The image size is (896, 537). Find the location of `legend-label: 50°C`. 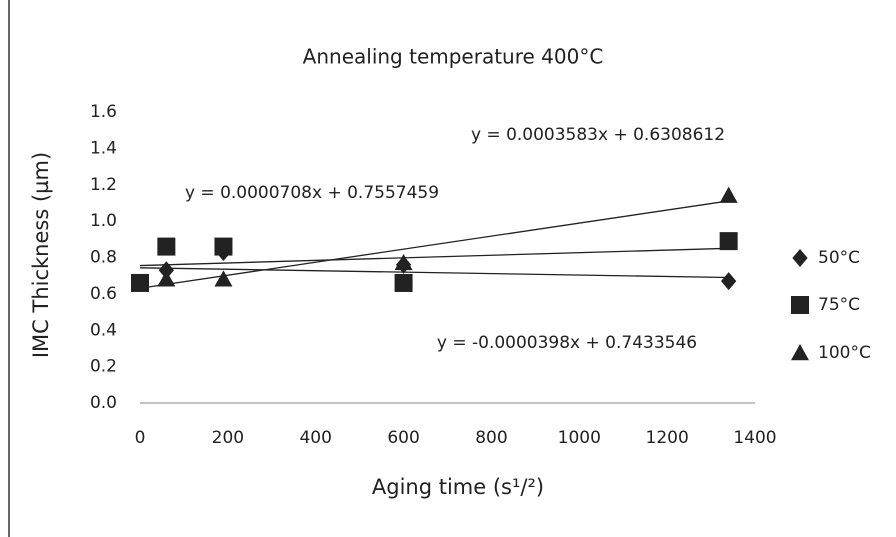

legend-label: 50°C is located at coordinates (839, 258).